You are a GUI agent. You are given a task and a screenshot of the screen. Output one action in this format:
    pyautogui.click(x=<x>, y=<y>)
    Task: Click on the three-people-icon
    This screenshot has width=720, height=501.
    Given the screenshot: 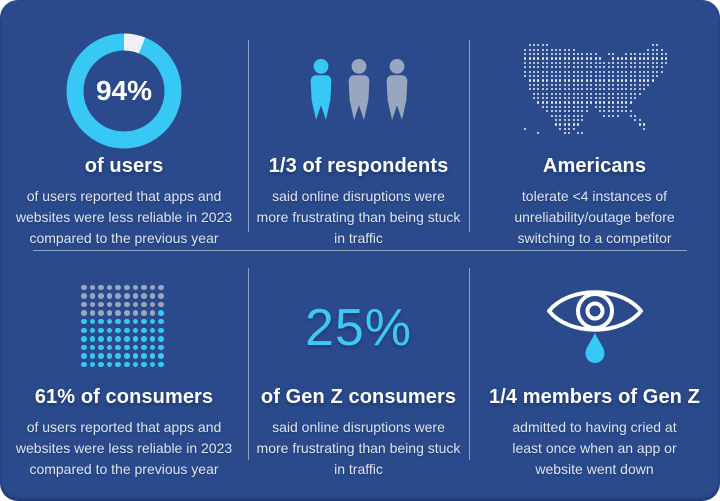 What is the action you would take?
    pyautogui.click(x=359, y=90)
    